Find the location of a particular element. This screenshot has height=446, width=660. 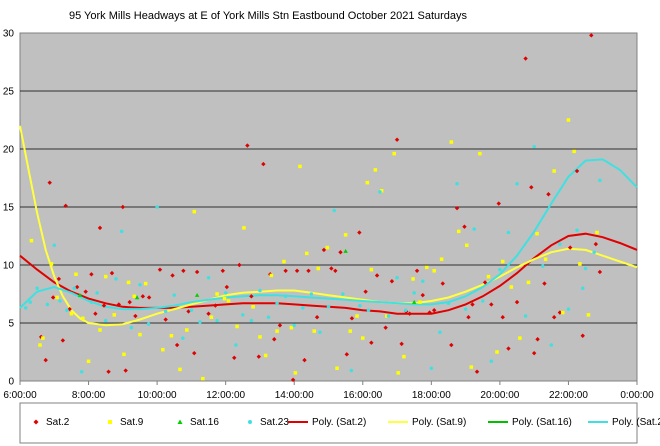

legend-box is located at coordinates (328, 423).